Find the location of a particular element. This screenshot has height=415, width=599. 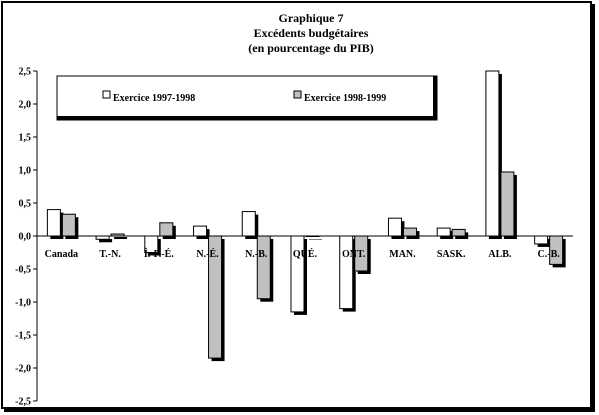

category-label: T.-N. is located at coordinates (110, 254).